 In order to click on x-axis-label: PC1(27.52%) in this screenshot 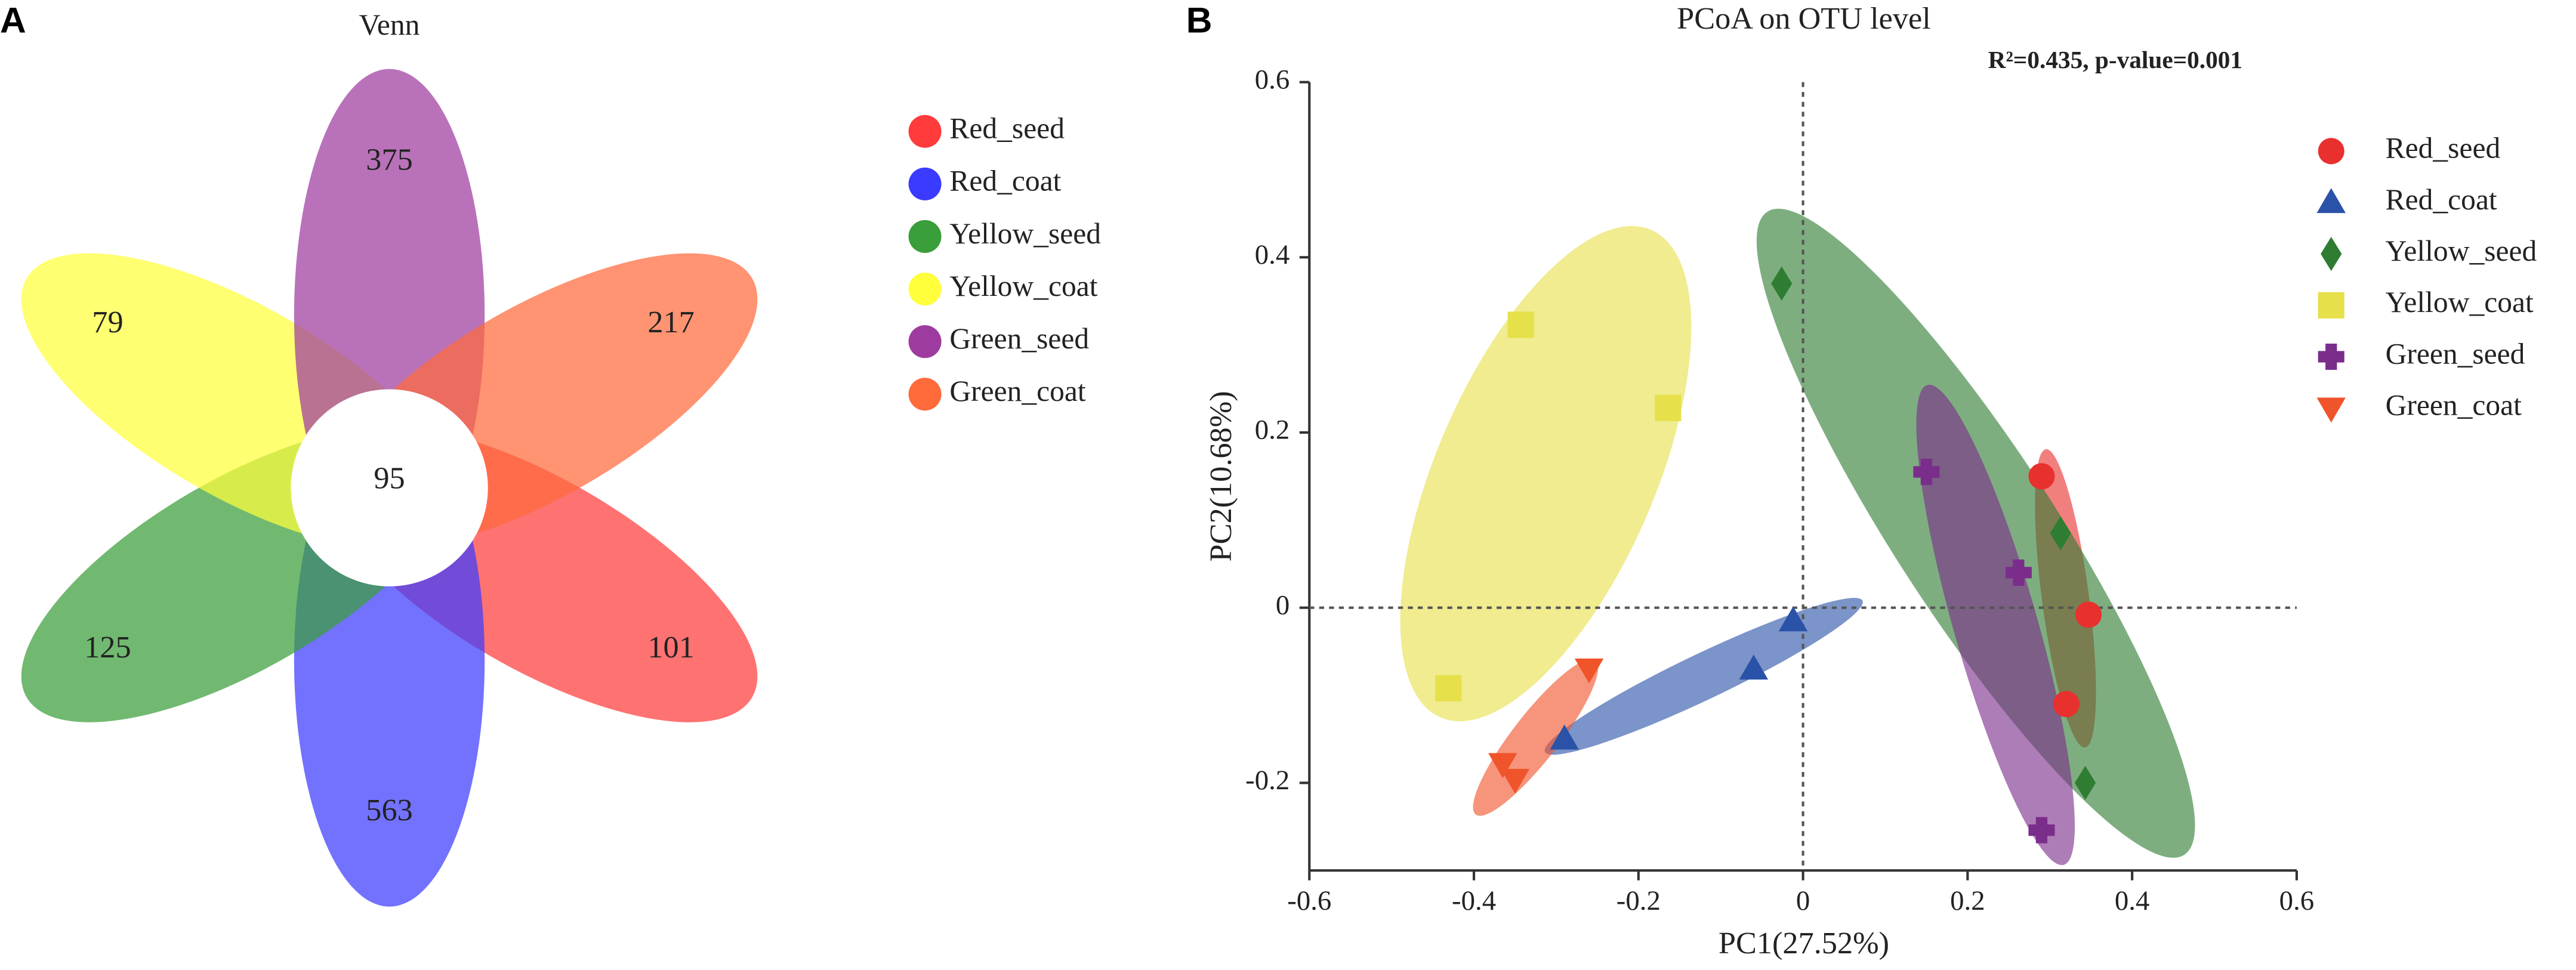, I will do `click(1804, 943)`.